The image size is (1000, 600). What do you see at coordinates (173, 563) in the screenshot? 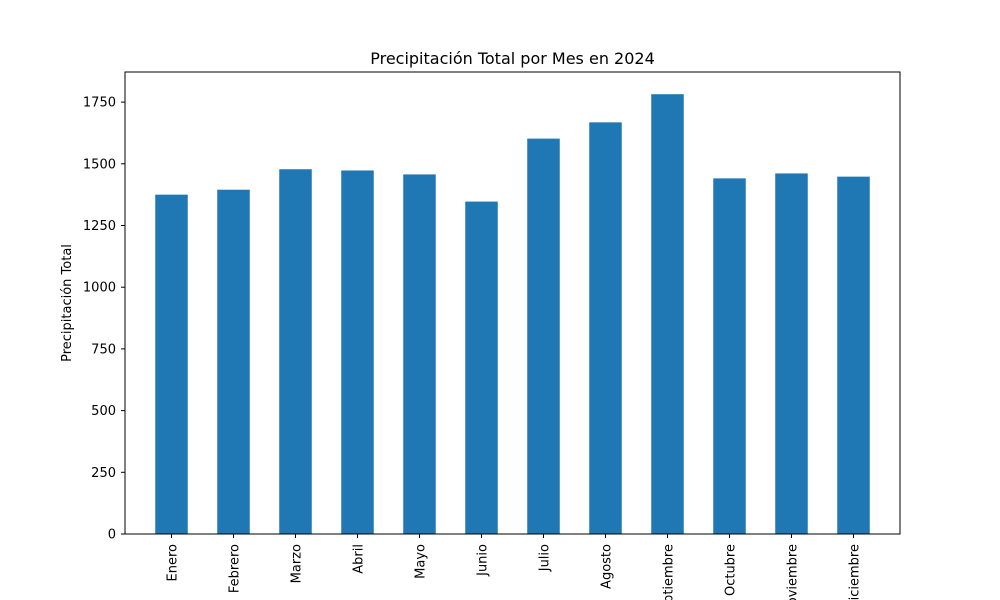
I see `x-tick-label: Enero` at bounding box center [173, 563].